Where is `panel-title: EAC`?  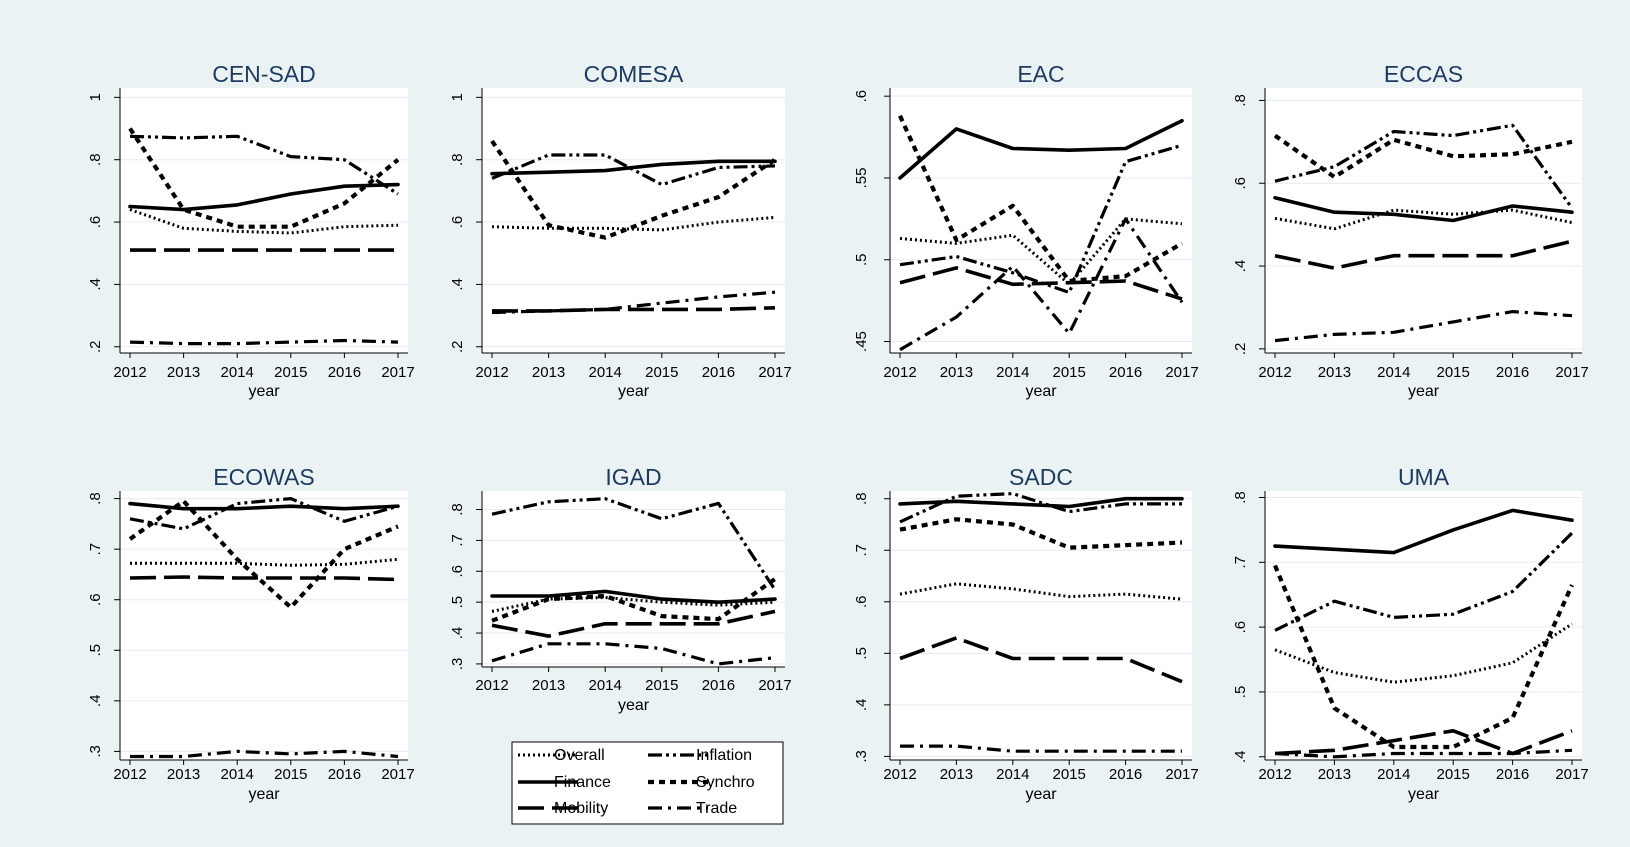
panel-title: EAC is located at coordinates (1040, 74).